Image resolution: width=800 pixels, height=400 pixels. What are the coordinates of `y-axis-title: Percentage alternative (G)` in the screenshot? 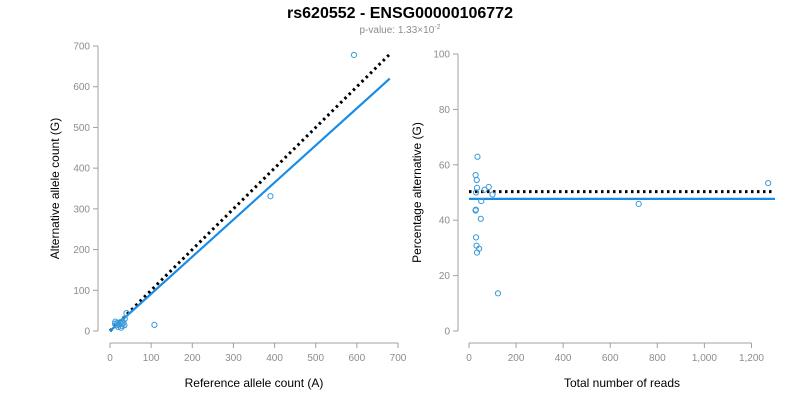 It's located at (417, 192).